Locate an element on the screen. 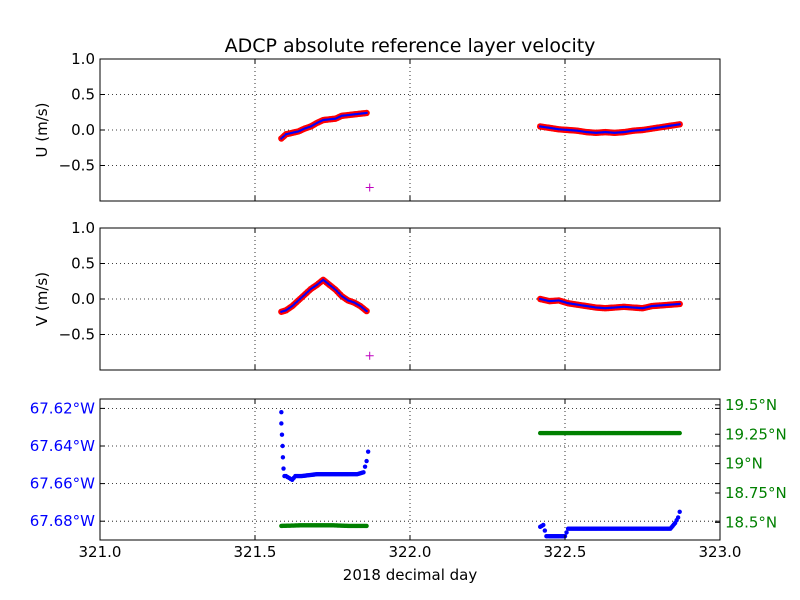 This screenshot has width=800, height=600. latitude-tick-label: 18.5°N is located at coordinates (751, 522).